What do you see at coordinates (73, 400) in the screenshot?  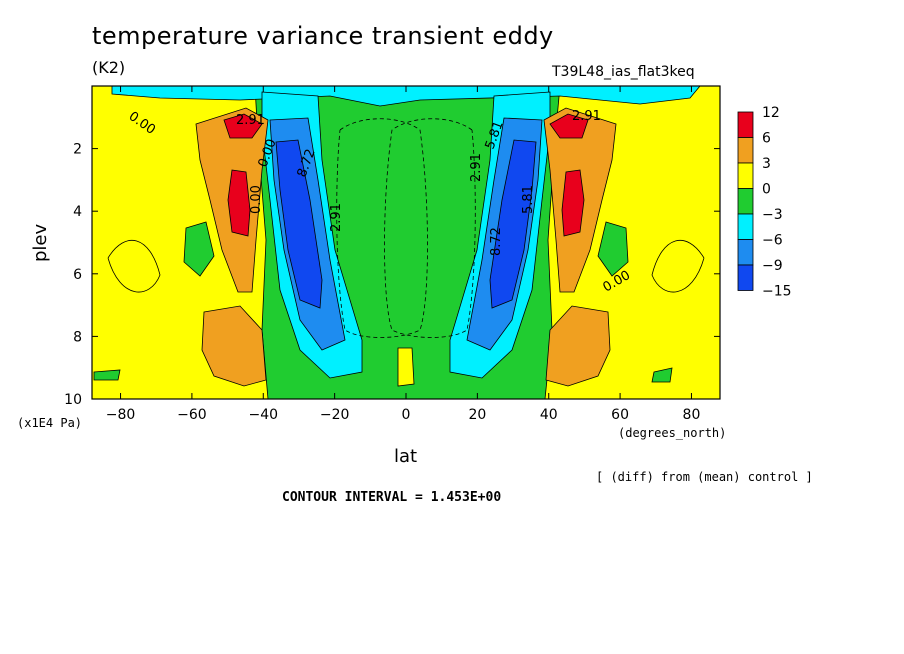 I see `y-tick-label: 10` at bounding box center [73, 400].